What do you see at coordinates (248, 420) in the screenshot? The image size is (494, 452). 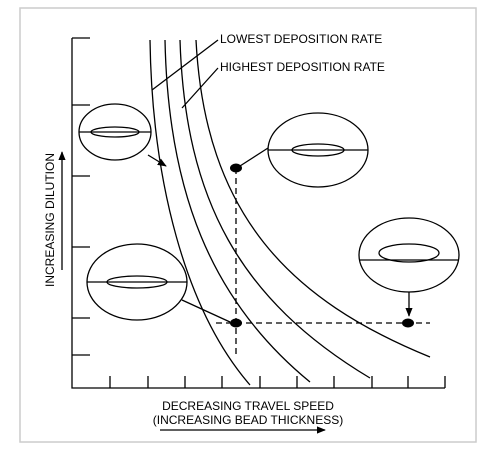 I see `x-axis-sublabel: (INCREASING BEAD THICKNESS)` at bounding box center [248, 420].